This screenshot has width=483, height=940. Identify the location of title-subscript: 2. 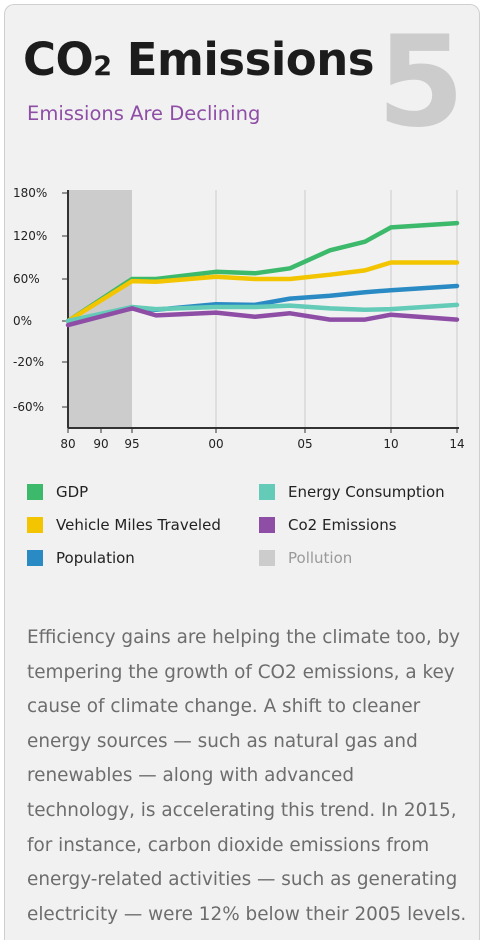
(102, 66).